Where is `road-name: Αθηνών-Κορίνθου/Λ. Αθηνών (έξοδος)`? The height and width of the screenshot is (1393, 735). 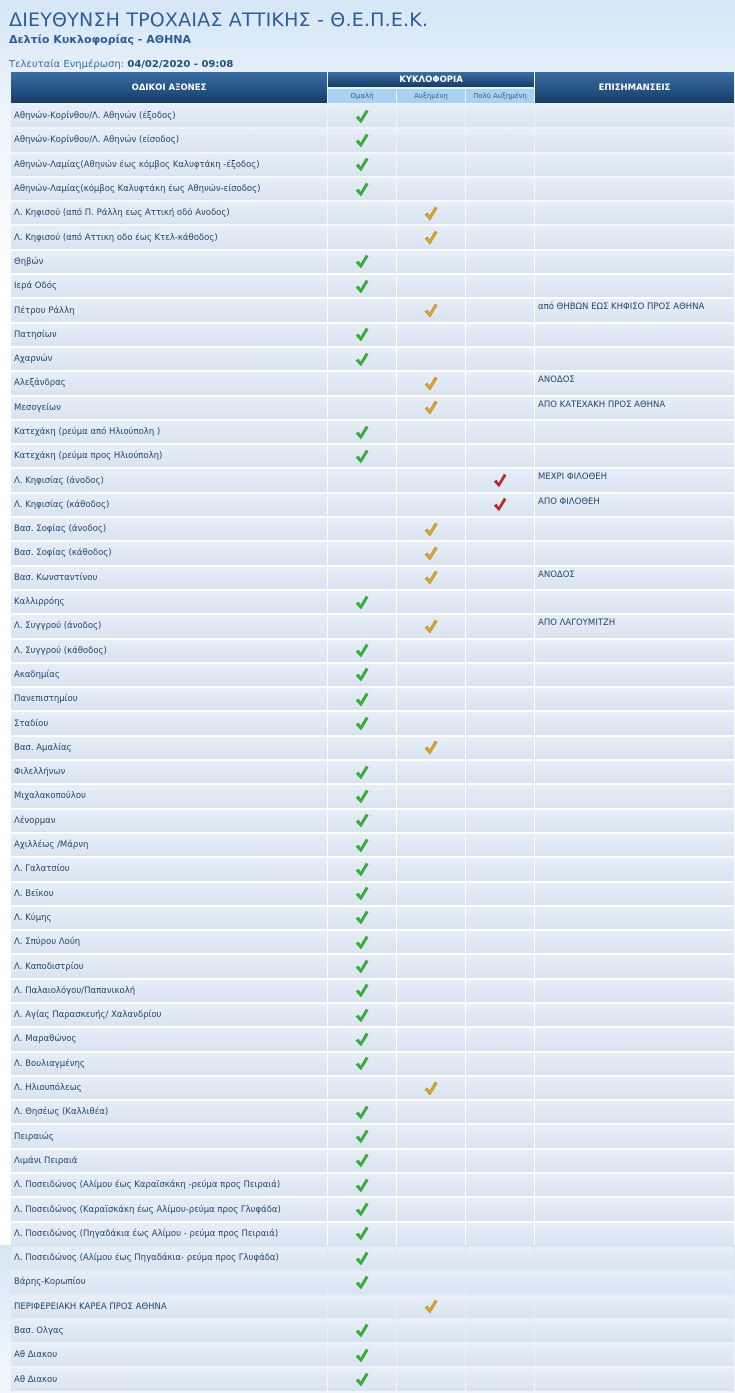
road-name: Αθηνών-Κορίνθου/Λ. Αθηνών (έξοδος) is located at coordinates (169, 116).